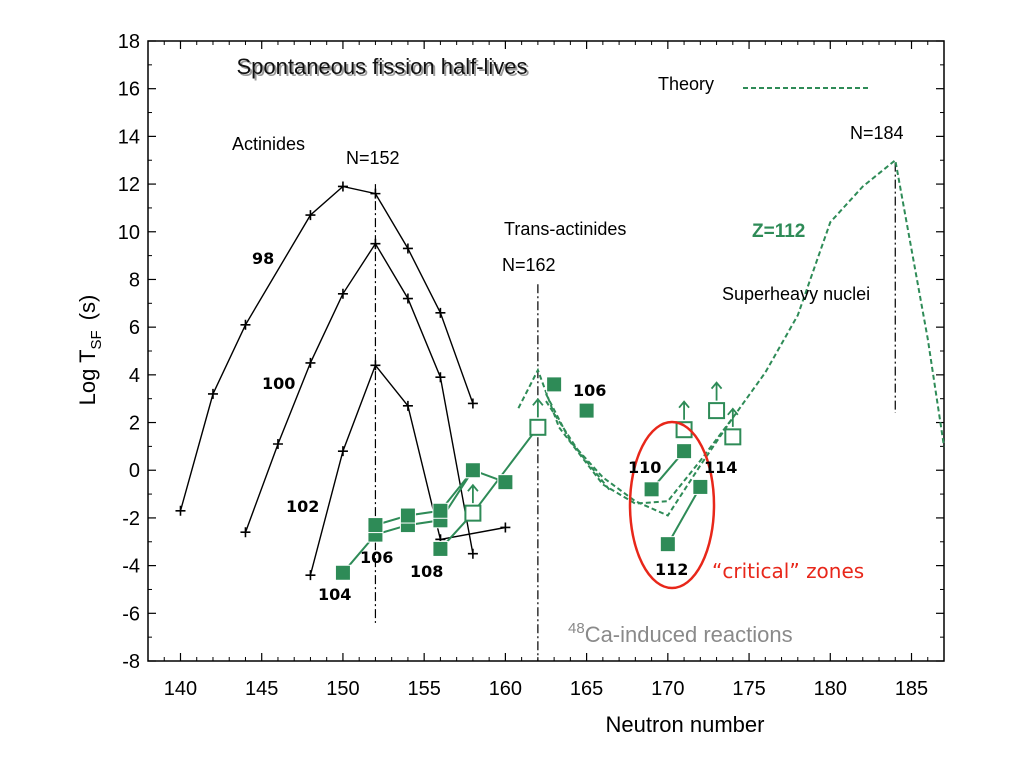 This screenshot has height=768, width=1024. I want to click on y-tick-label: -8, so click(131, 662).